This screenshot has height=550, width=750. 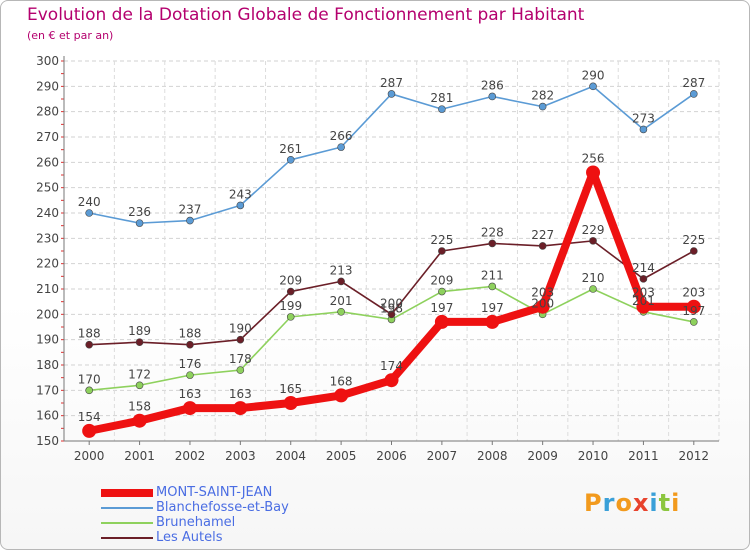 I want to click on x-tick-label: 2011, so click(x=643, y=456).